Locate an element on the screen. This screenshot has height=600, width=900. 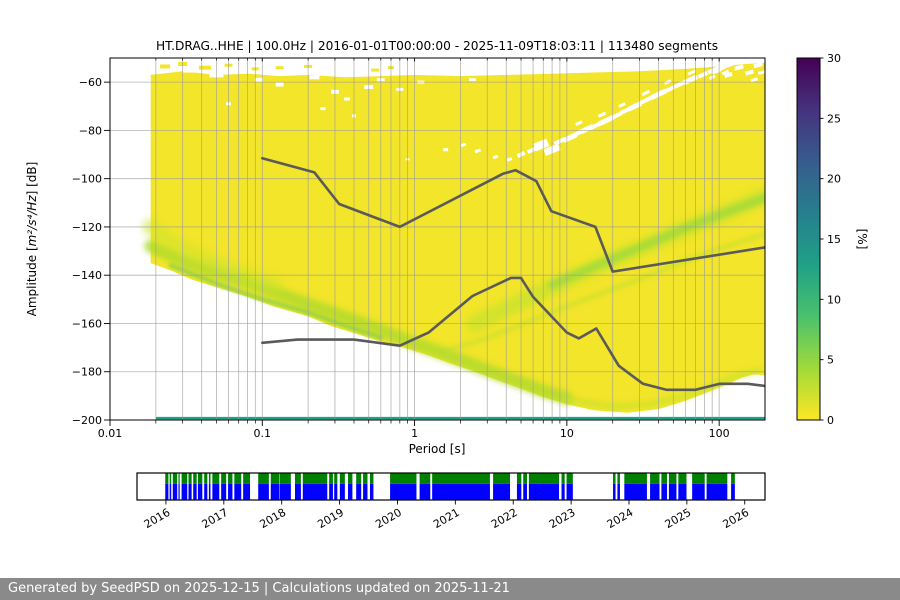
timeline-border is located at coordinates (451, 486).